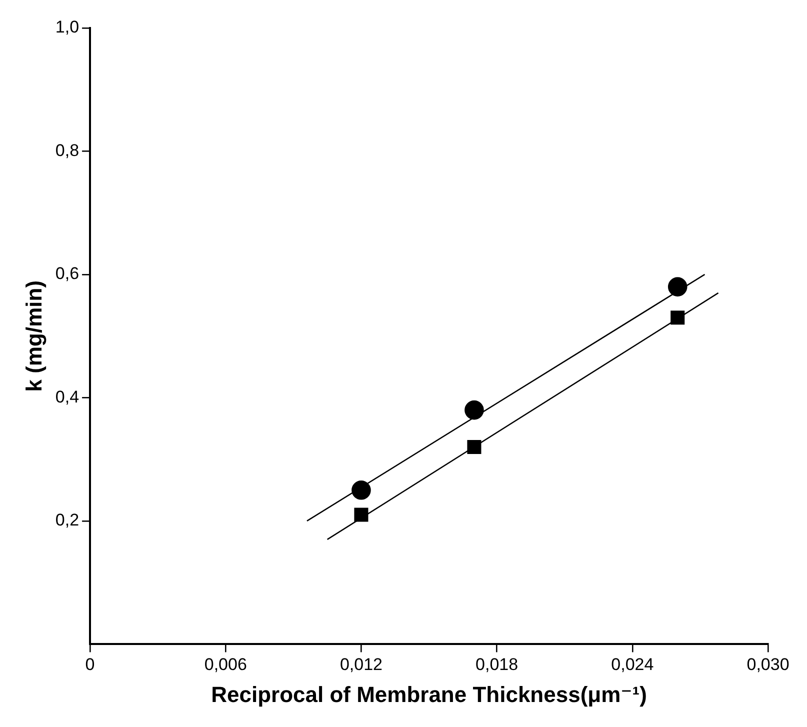  I want to click on y-axis-title: k (mg/min), so click(33, 336).